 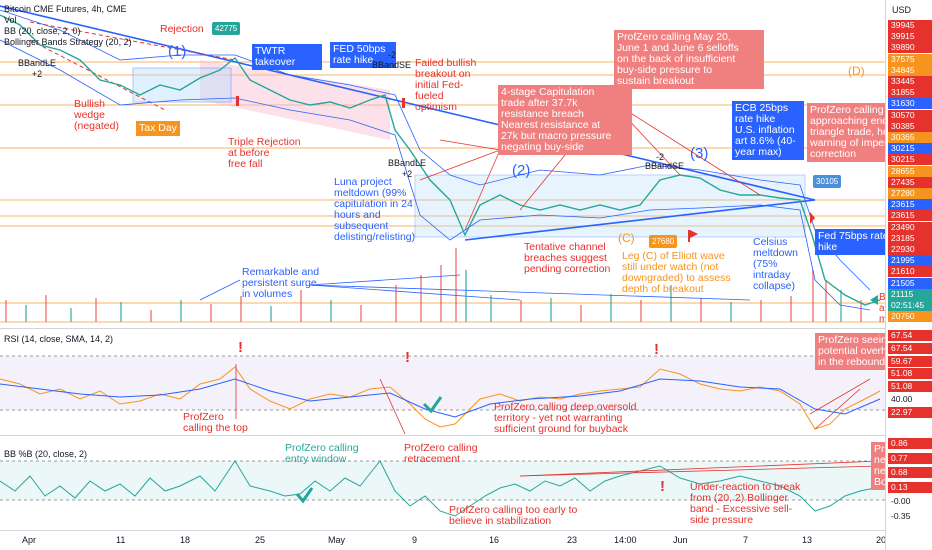 I want to click on rsi-indicator-label: RSI (14, close, SMA, 14, 2), so click(x=59, y=339).